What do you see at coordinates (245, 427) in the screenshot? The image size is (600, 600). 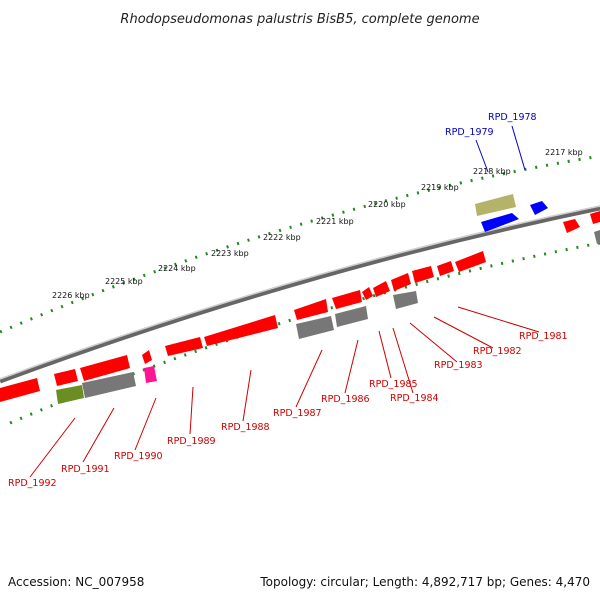 I see `gene-label: RPD_1988` at bounding box center [245, 427].